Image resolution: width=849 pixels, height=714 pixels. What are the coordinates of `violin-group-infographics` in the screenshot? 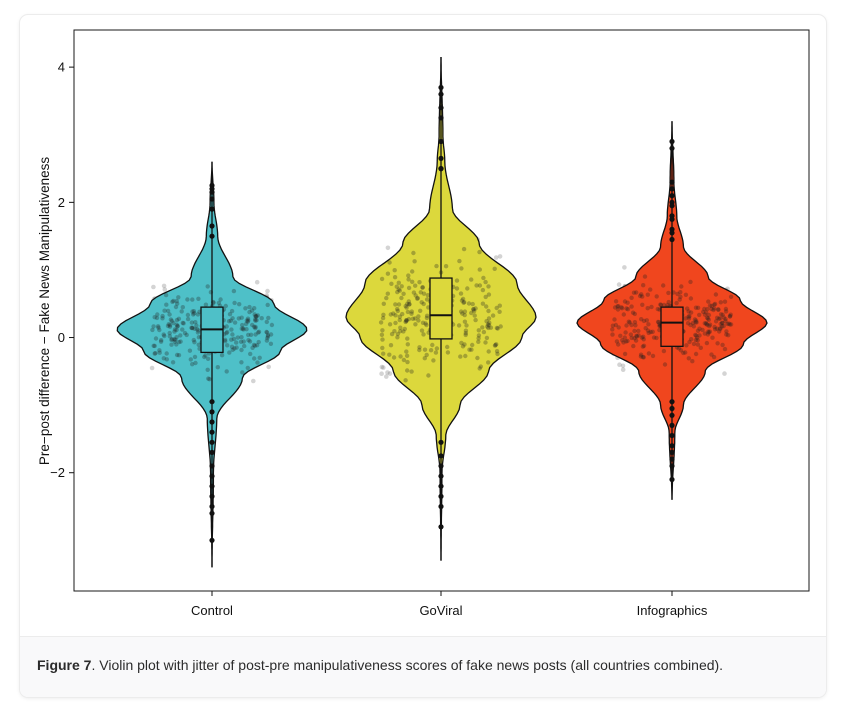 It's located at (672, 310).